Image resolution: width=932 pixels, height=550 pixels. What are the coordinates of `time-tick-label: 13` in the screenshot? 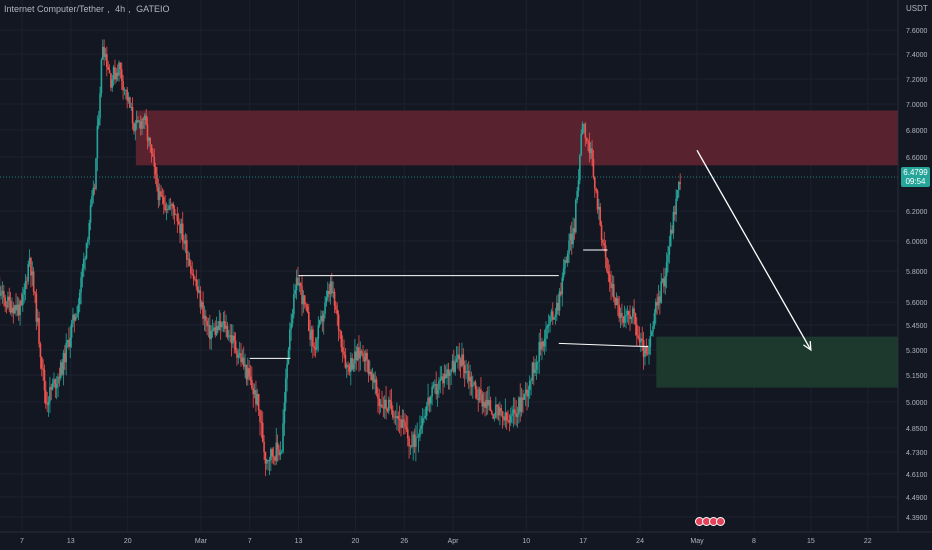 It's located at (299, 541).